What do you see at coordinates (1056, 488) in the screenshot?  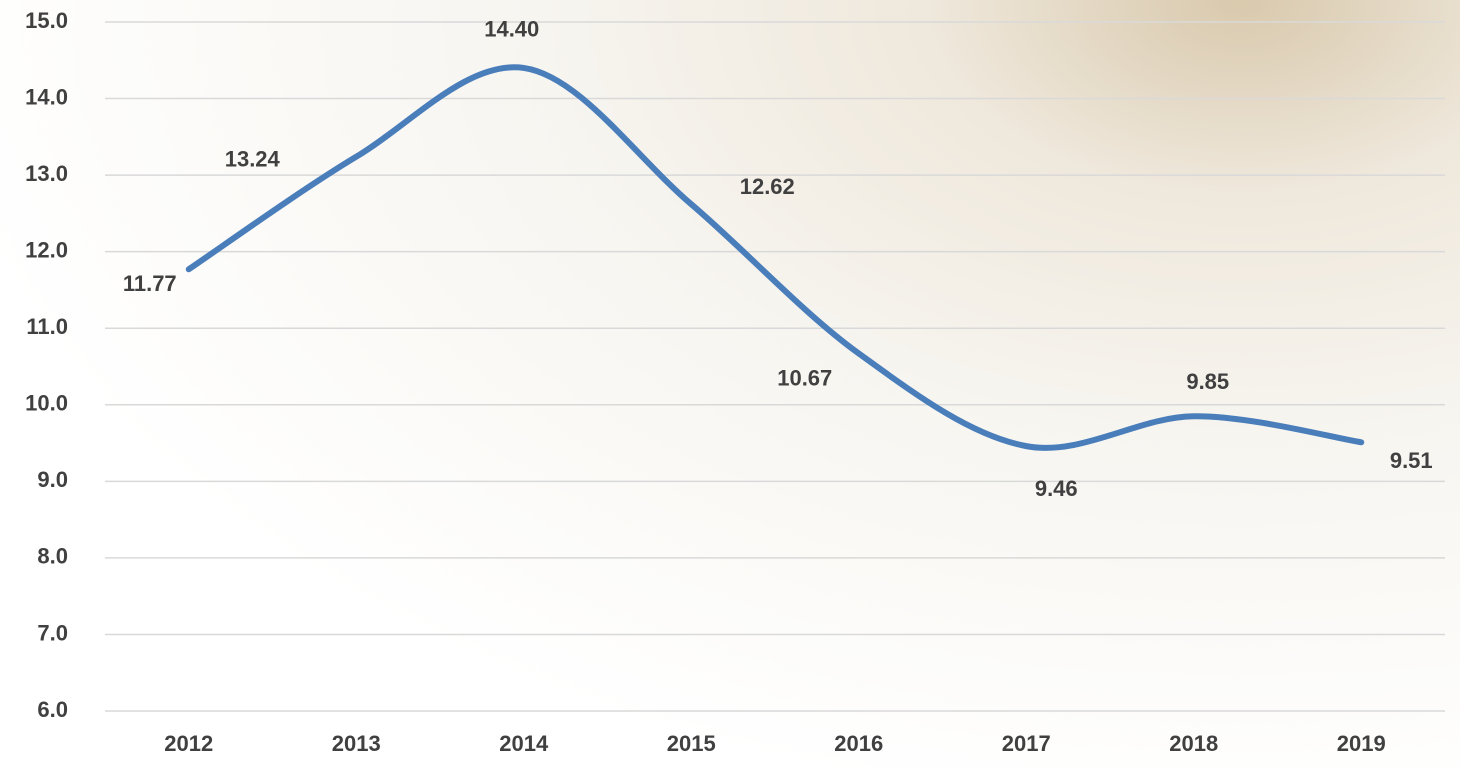 I see `data-label: 9.46` at bounding box center [1056, 488].